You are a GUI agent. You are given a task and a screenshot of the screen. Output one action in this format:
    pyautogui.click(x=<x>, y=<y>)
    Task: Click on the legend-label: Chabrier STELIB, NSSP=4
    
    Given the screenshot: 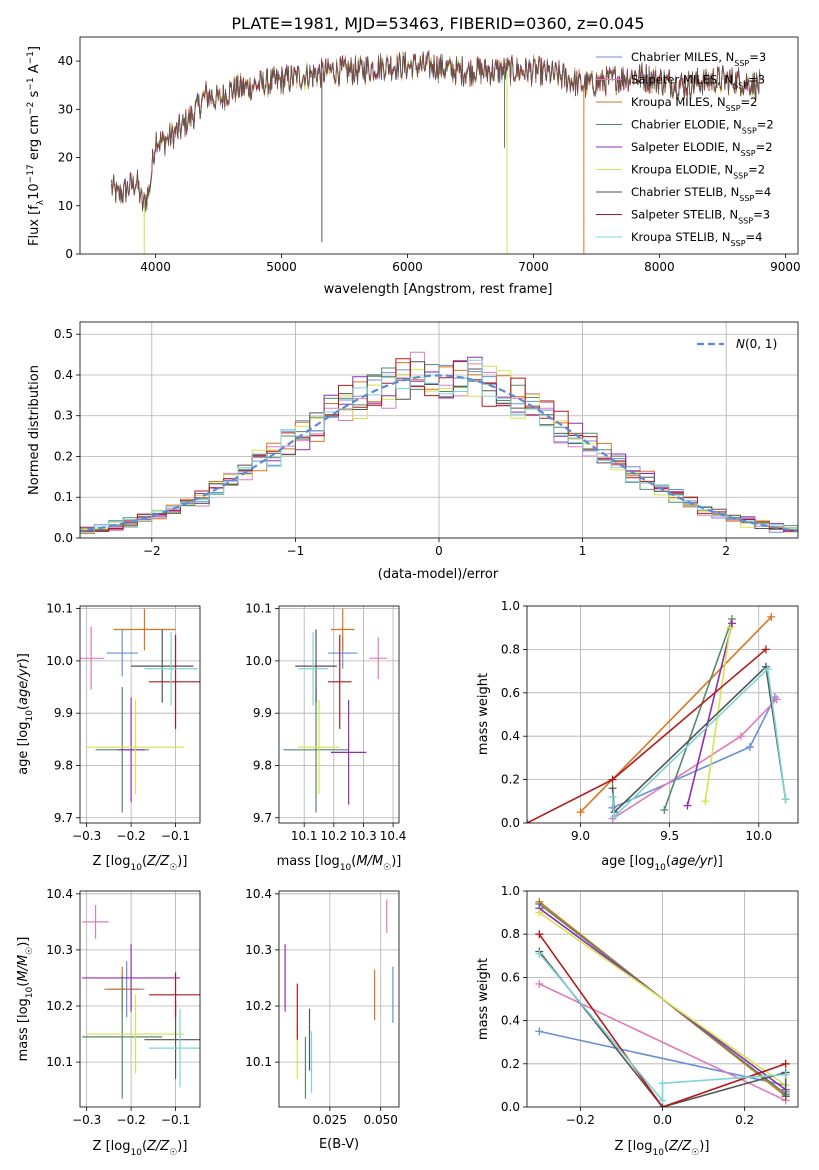 What is the action you would take?
    pyautogui.click(x=701, y=194)
    